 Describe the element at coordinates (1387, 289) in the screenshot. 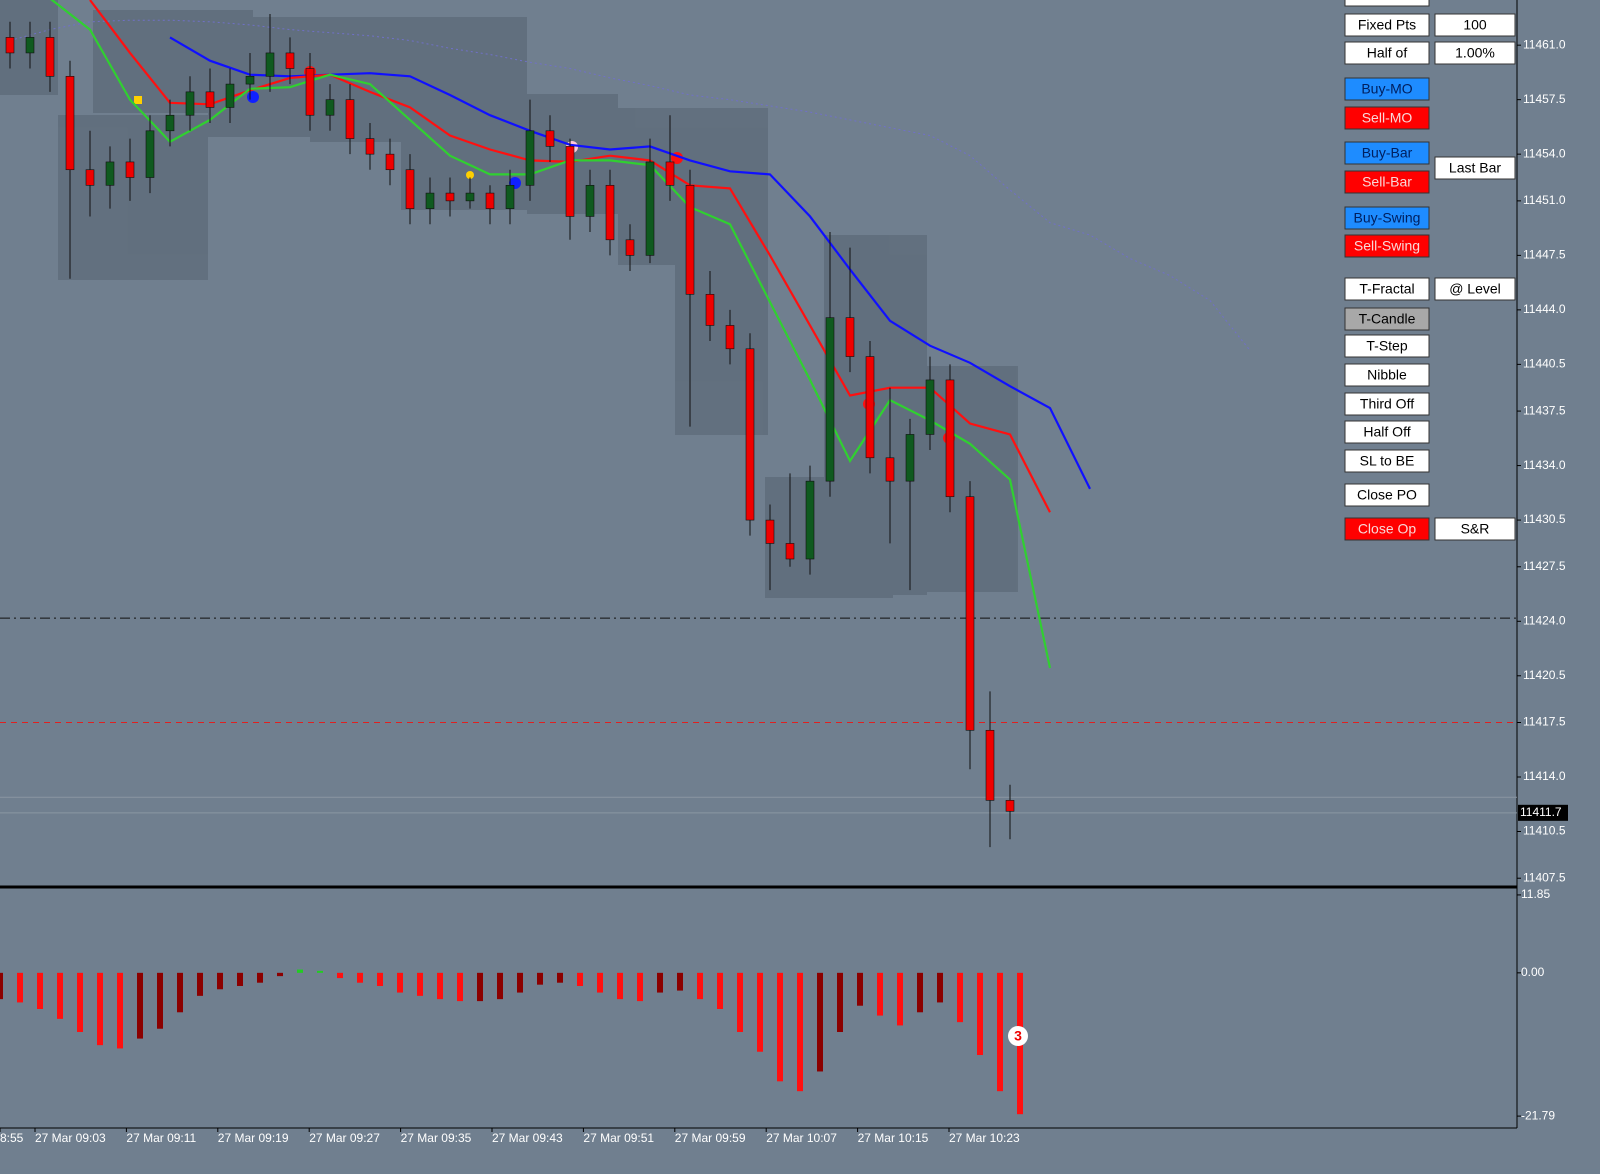

I see `button: T-Fractal` at that location.